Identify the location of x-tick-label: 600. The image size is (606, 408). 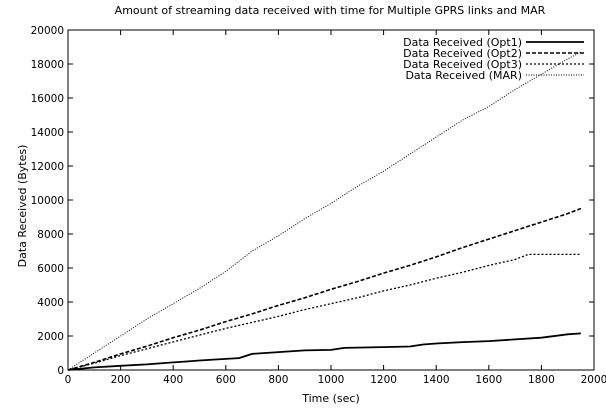
(226, 380).